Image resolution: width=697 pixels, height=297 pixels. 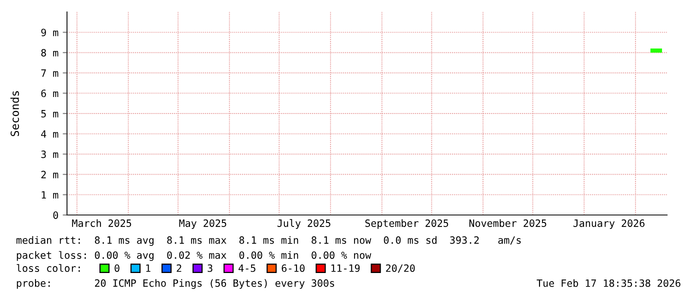 I want to click on y-tick-label: 7 m, so click(x=49, y=73).